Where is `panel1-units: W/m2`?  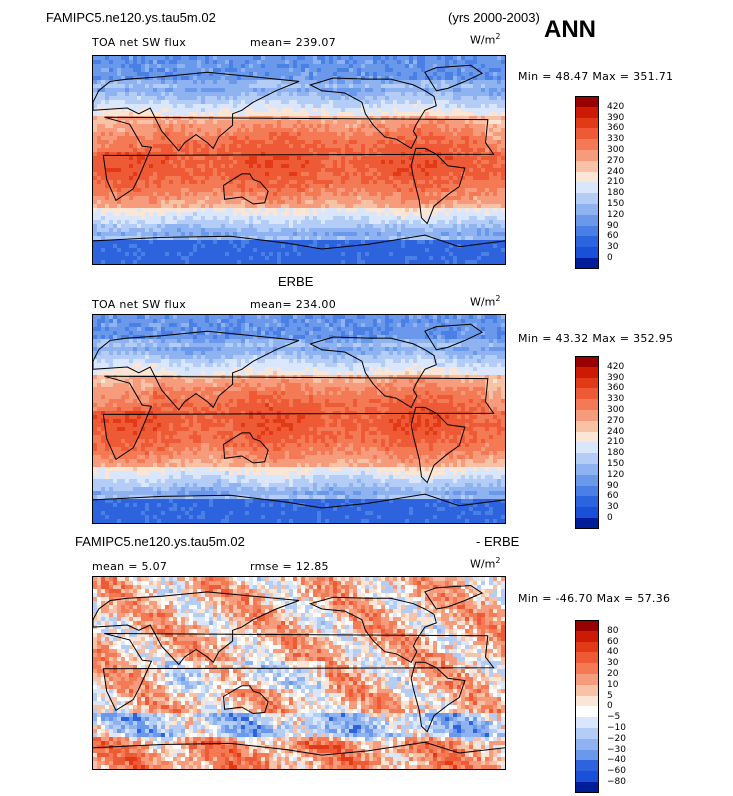
panel1-units: W/m2 is located at coordinates (485, 39).